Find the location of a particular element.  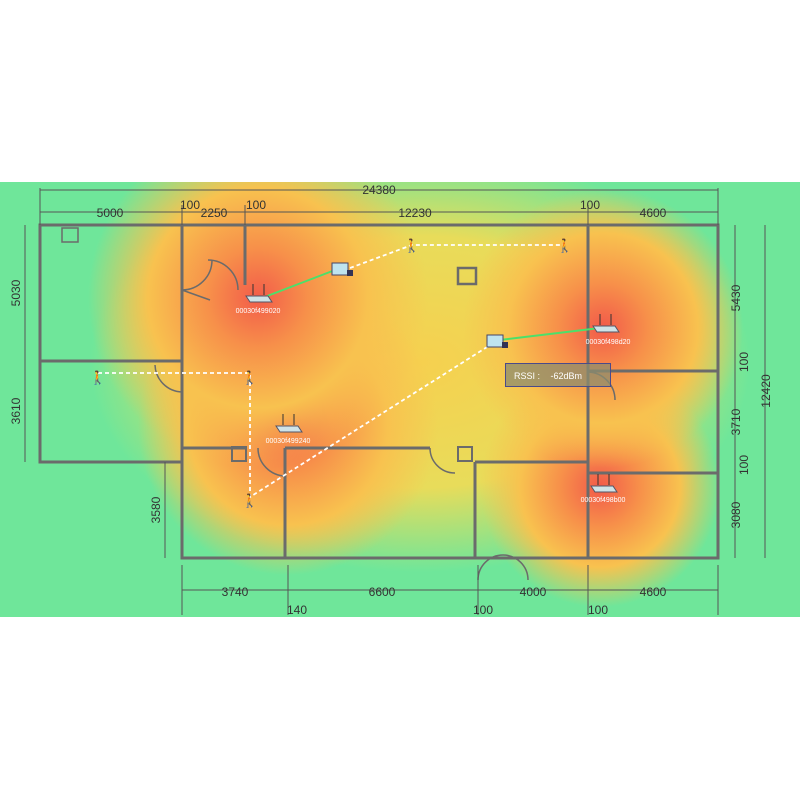

dim-bottom: 4600 is located at coordinates (653, 592).